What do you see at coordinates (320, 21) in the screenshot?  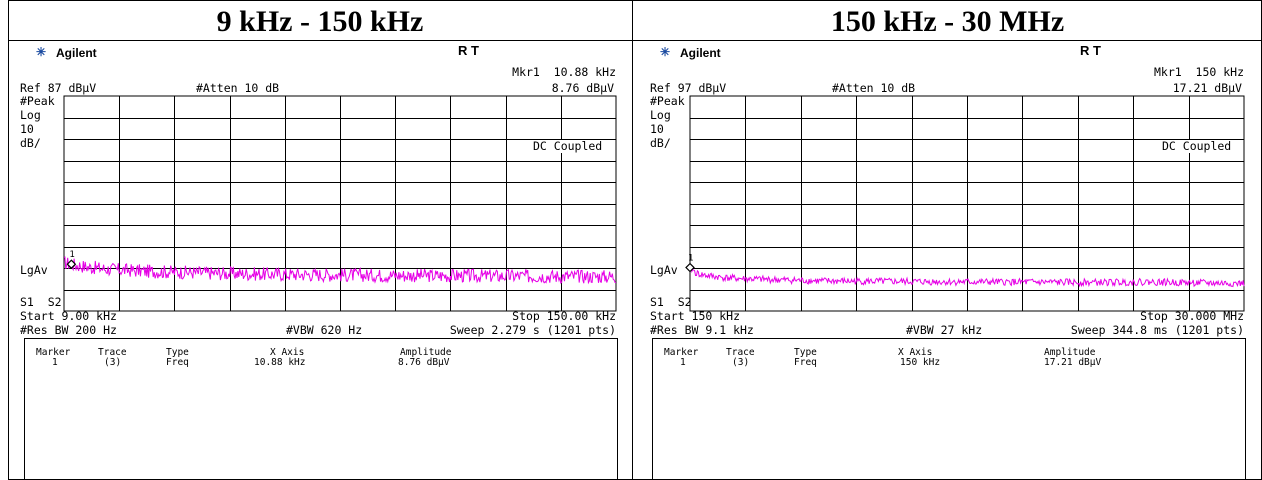 I see `panel-title-low: 9 kHz - 150 kHz` at bounding box center [320, 21].